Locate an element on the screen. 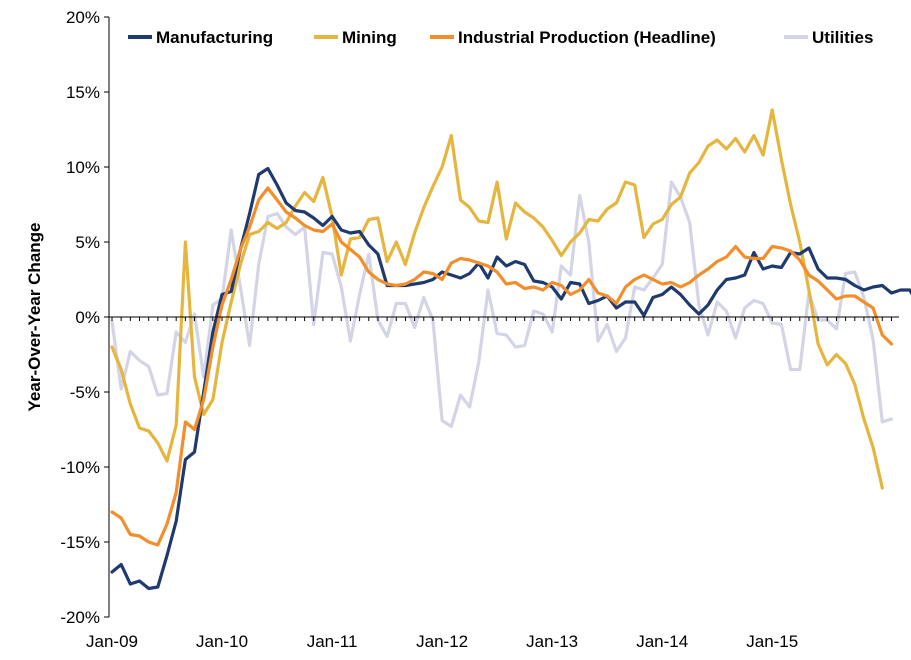 The height and width of the screenshot is (660, 911). y-tick-label: -15% is located at coordinates (80, 542).